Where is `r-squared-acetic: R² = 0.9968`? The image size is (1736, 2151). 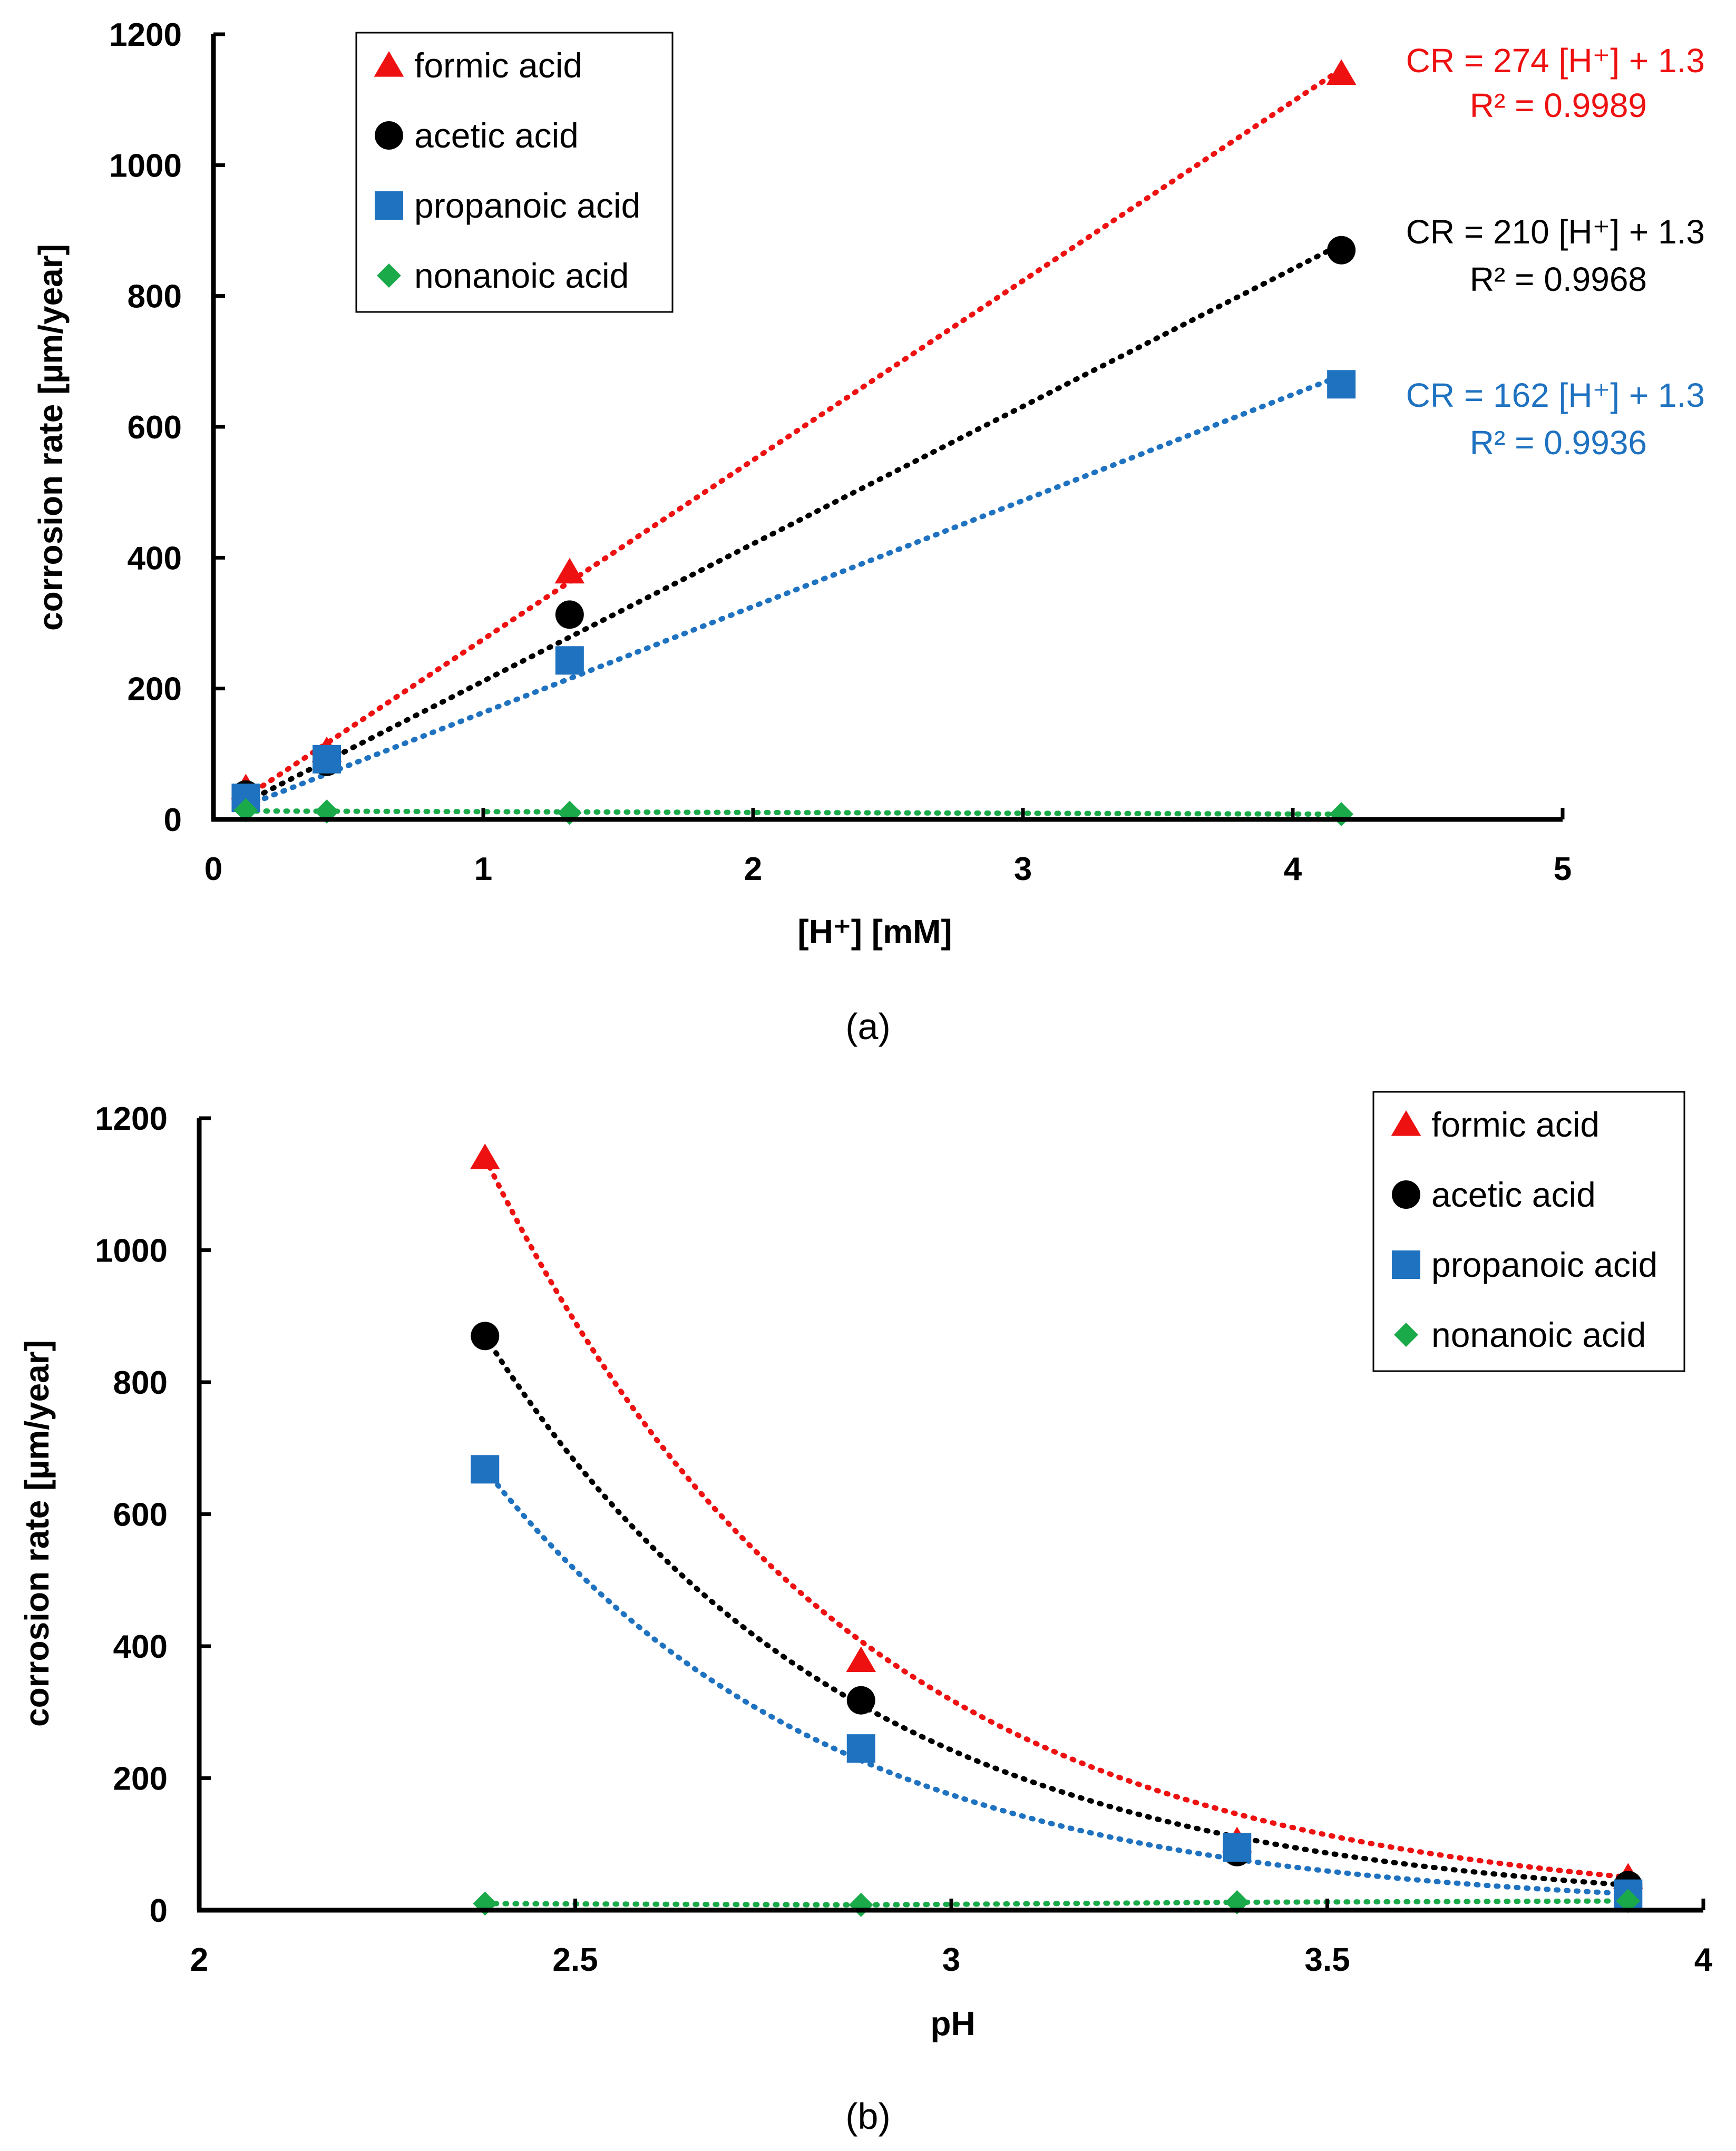
r-squared-acetic: R² = 0.9968 is located at coordinates (1558, 279).